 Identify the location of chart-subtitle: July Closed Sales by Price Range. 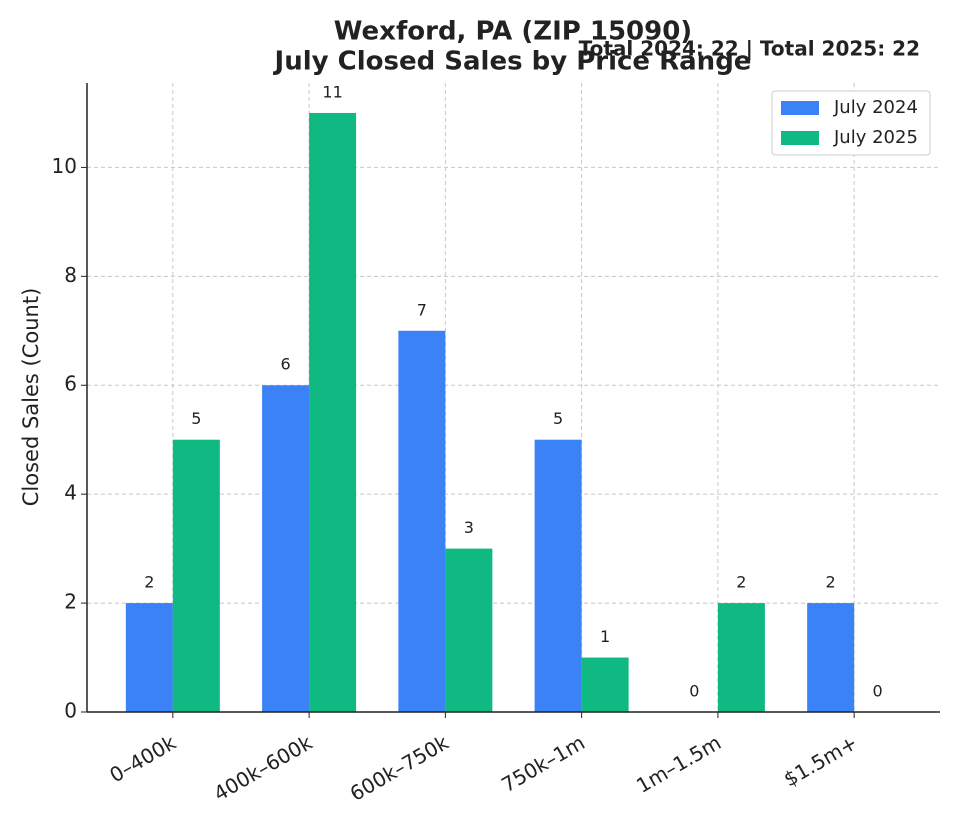
(512, 62).